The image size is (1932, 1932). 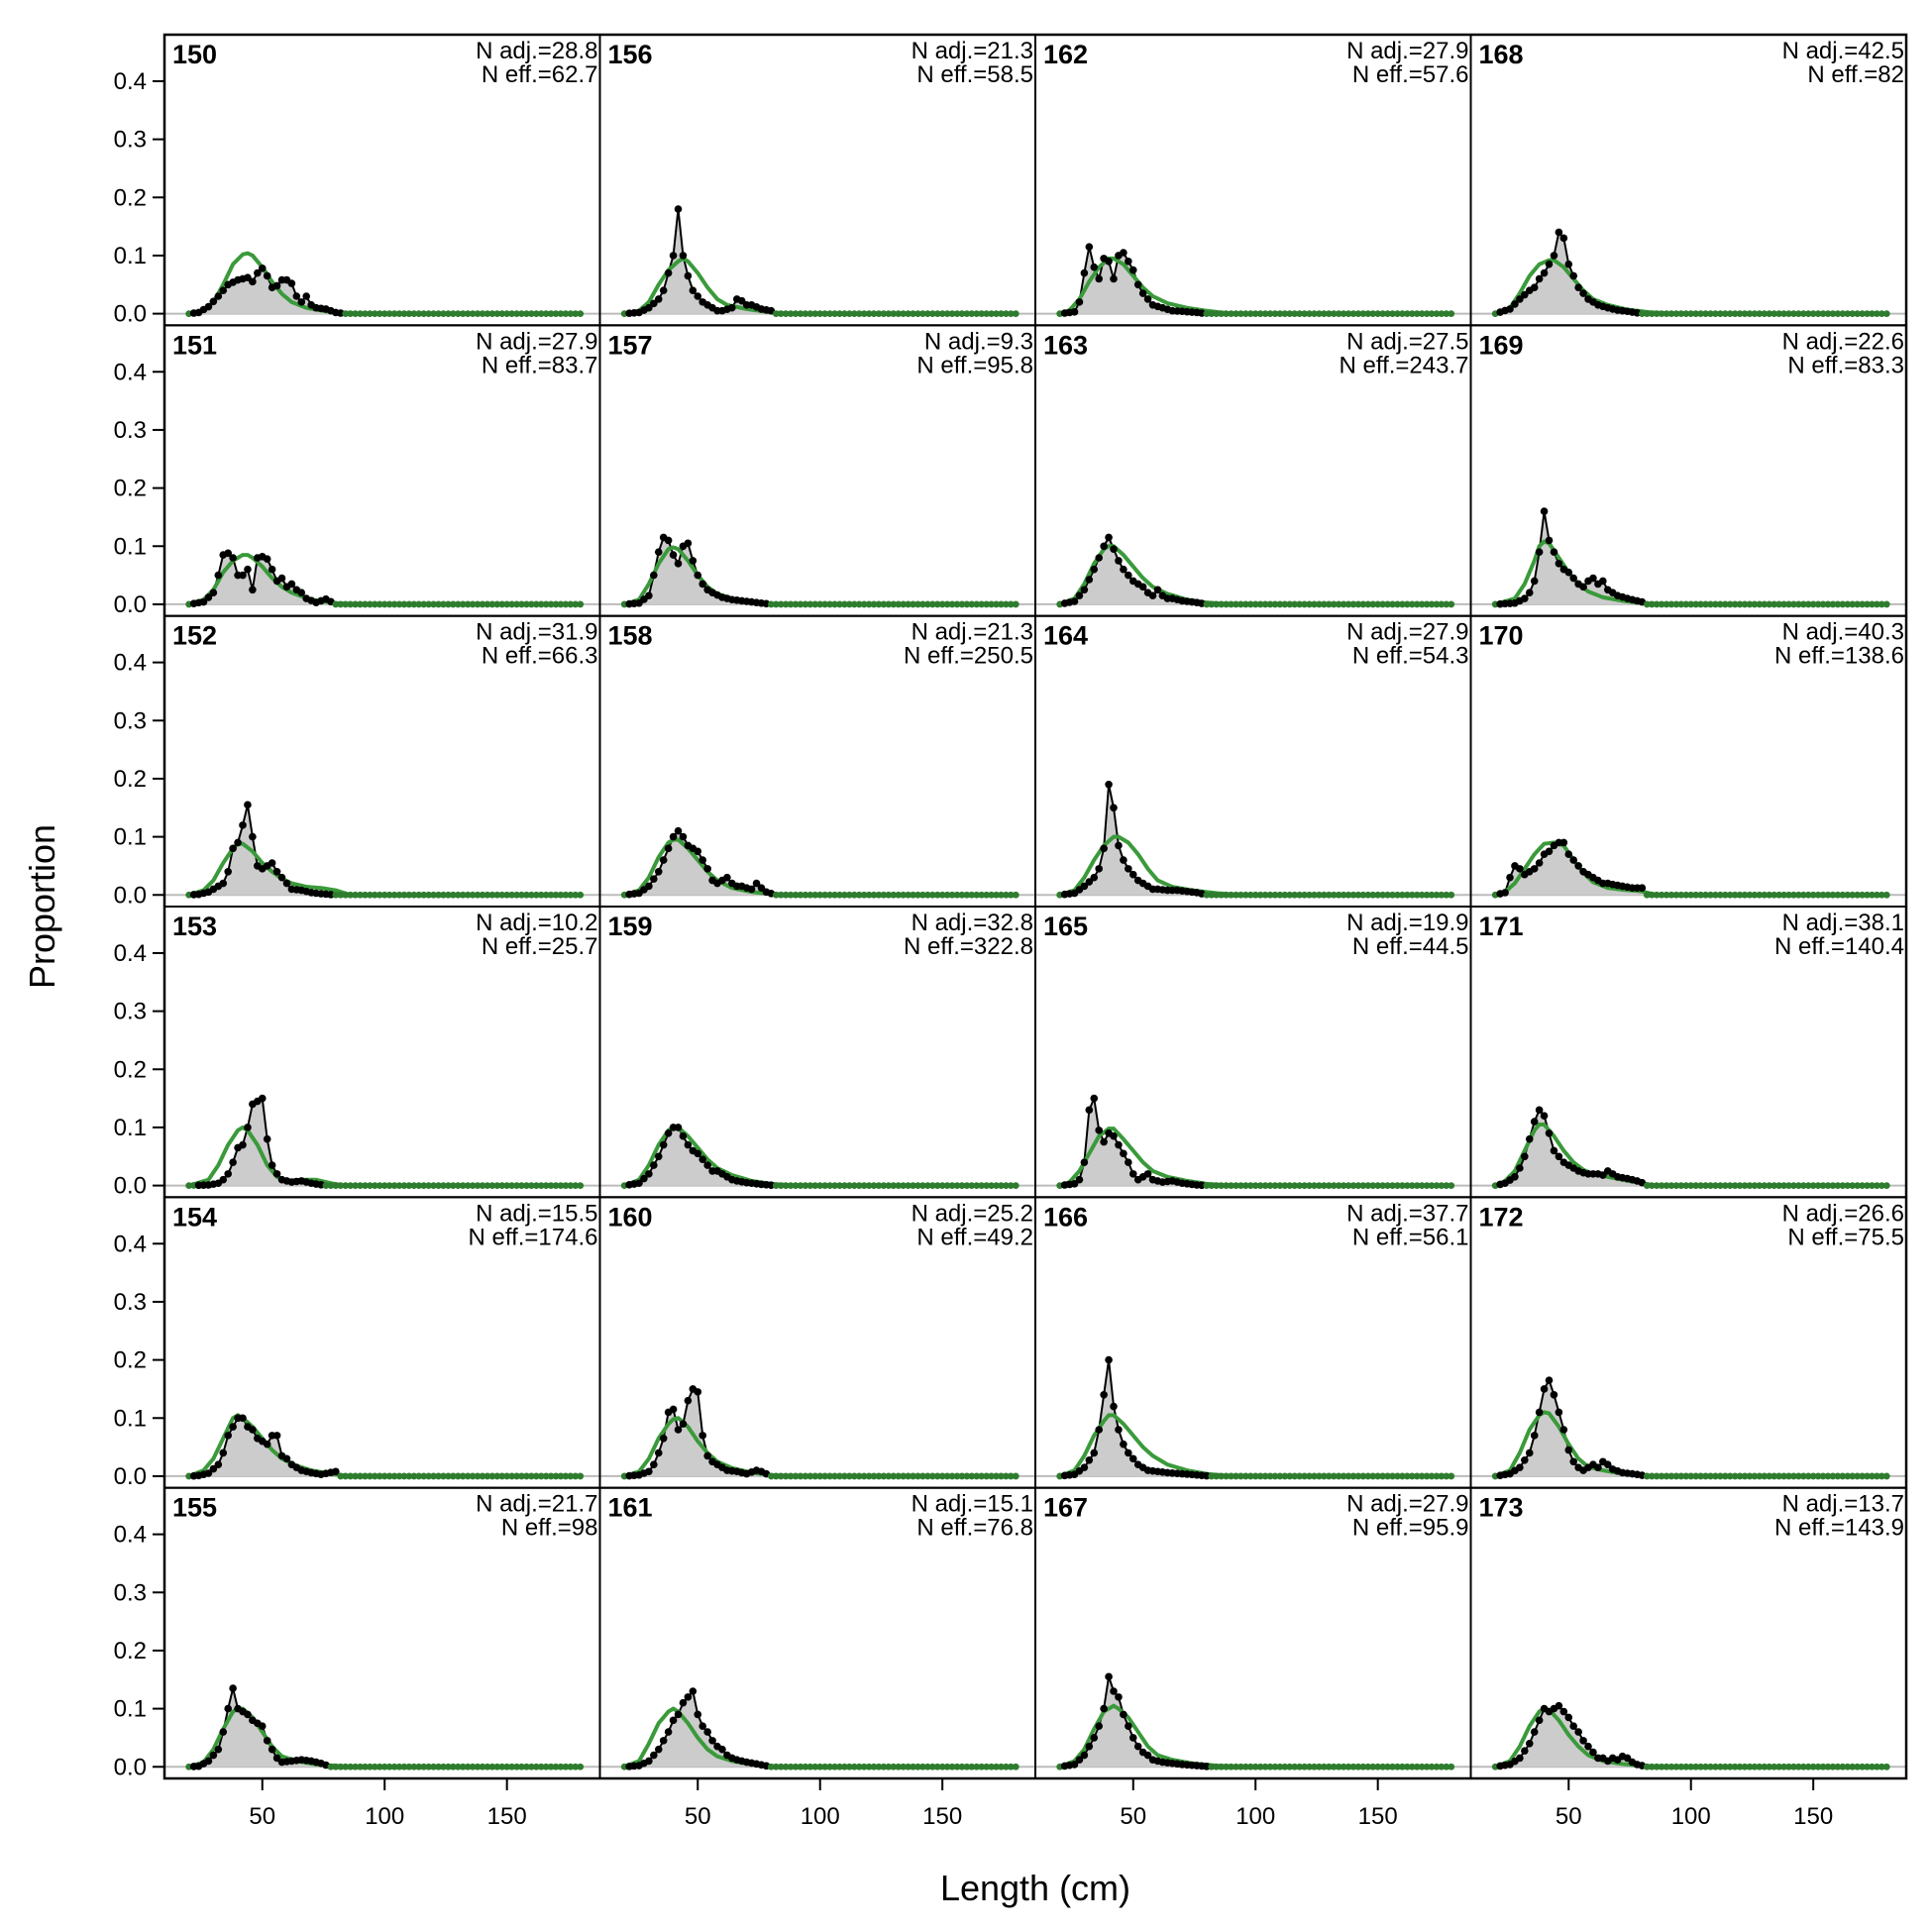 What do you see at coordinates (130, 1651) in the screenshot?
I see `y-tick-label: 0.2` at bounding box center [130, 1651].